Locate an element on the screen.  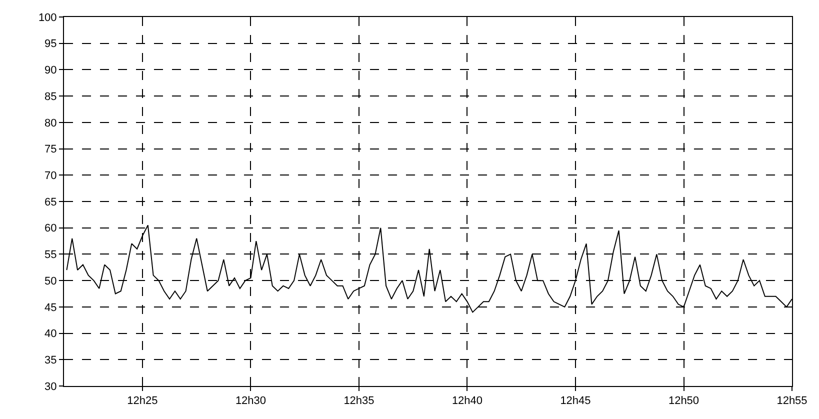
x-tick-label: 12h40 is located at coordinates (467, 401).